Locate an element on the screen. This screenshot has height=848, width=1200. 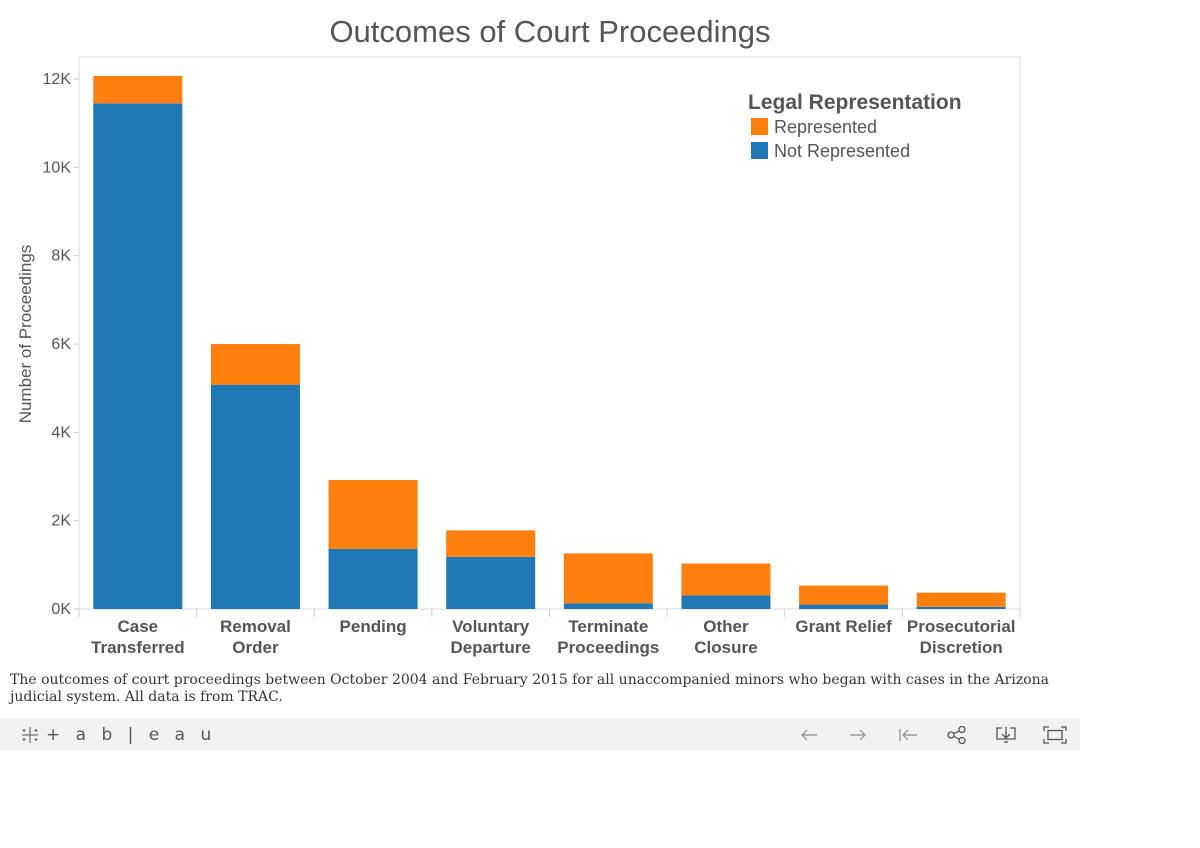
undo-button is located at coordinates (809, 735).